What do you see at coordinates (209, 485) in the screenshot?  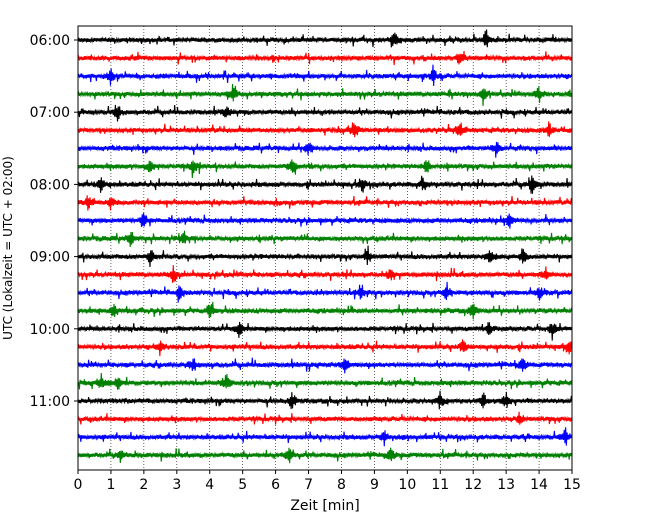 I see `x-tick-label: 4` at bounding box center [209, 485].